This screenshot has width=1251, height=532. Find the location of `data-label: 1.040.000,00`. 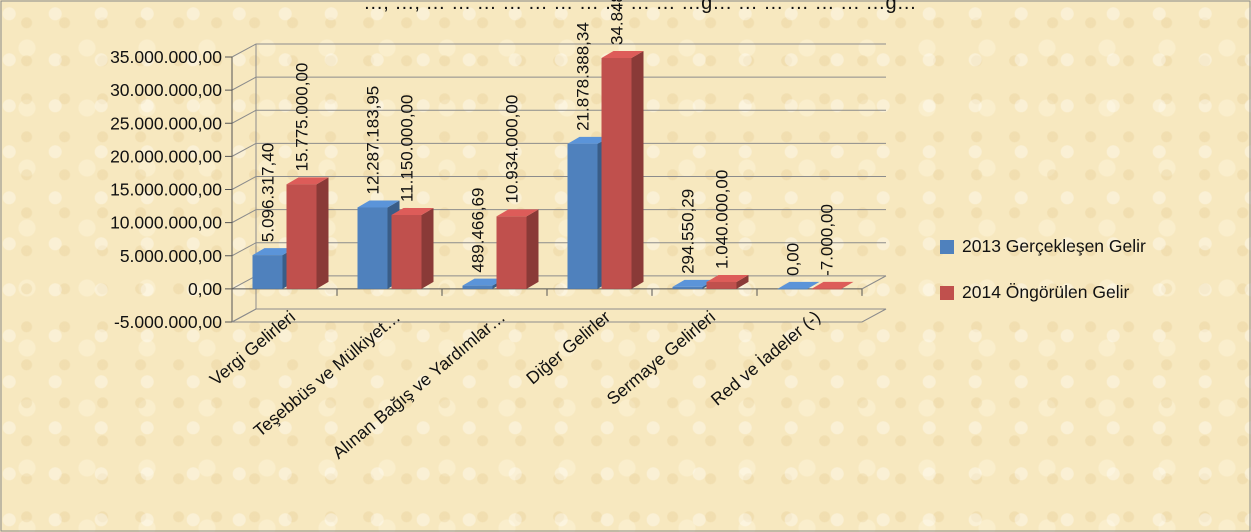

data-label: 1.040.000,00 is located at coordinates (722, 219).